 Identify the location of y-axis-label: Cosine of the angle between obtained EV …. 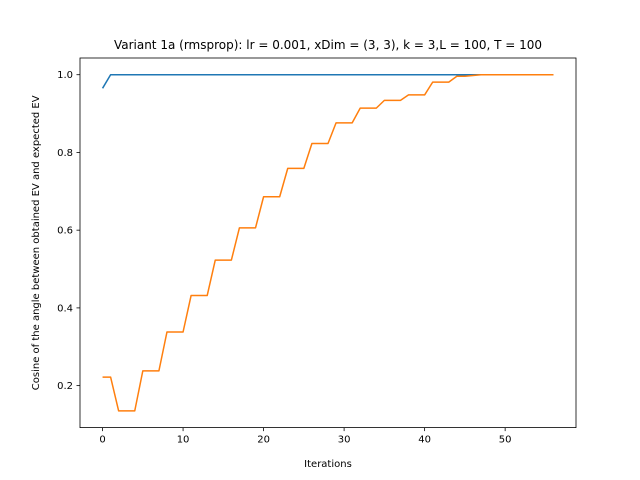
(36, 242).